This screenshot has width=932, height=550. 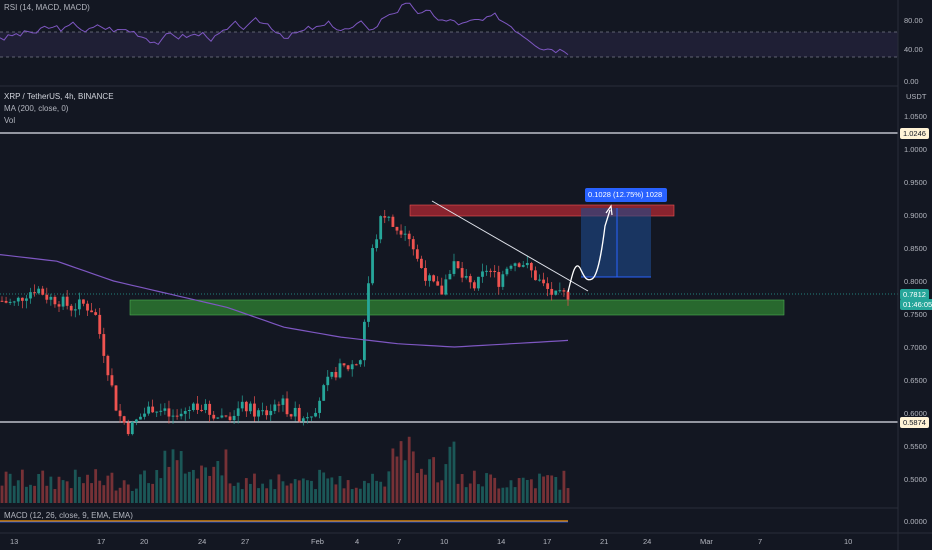 I want to click on projection-path, so click(x=589, y=251).